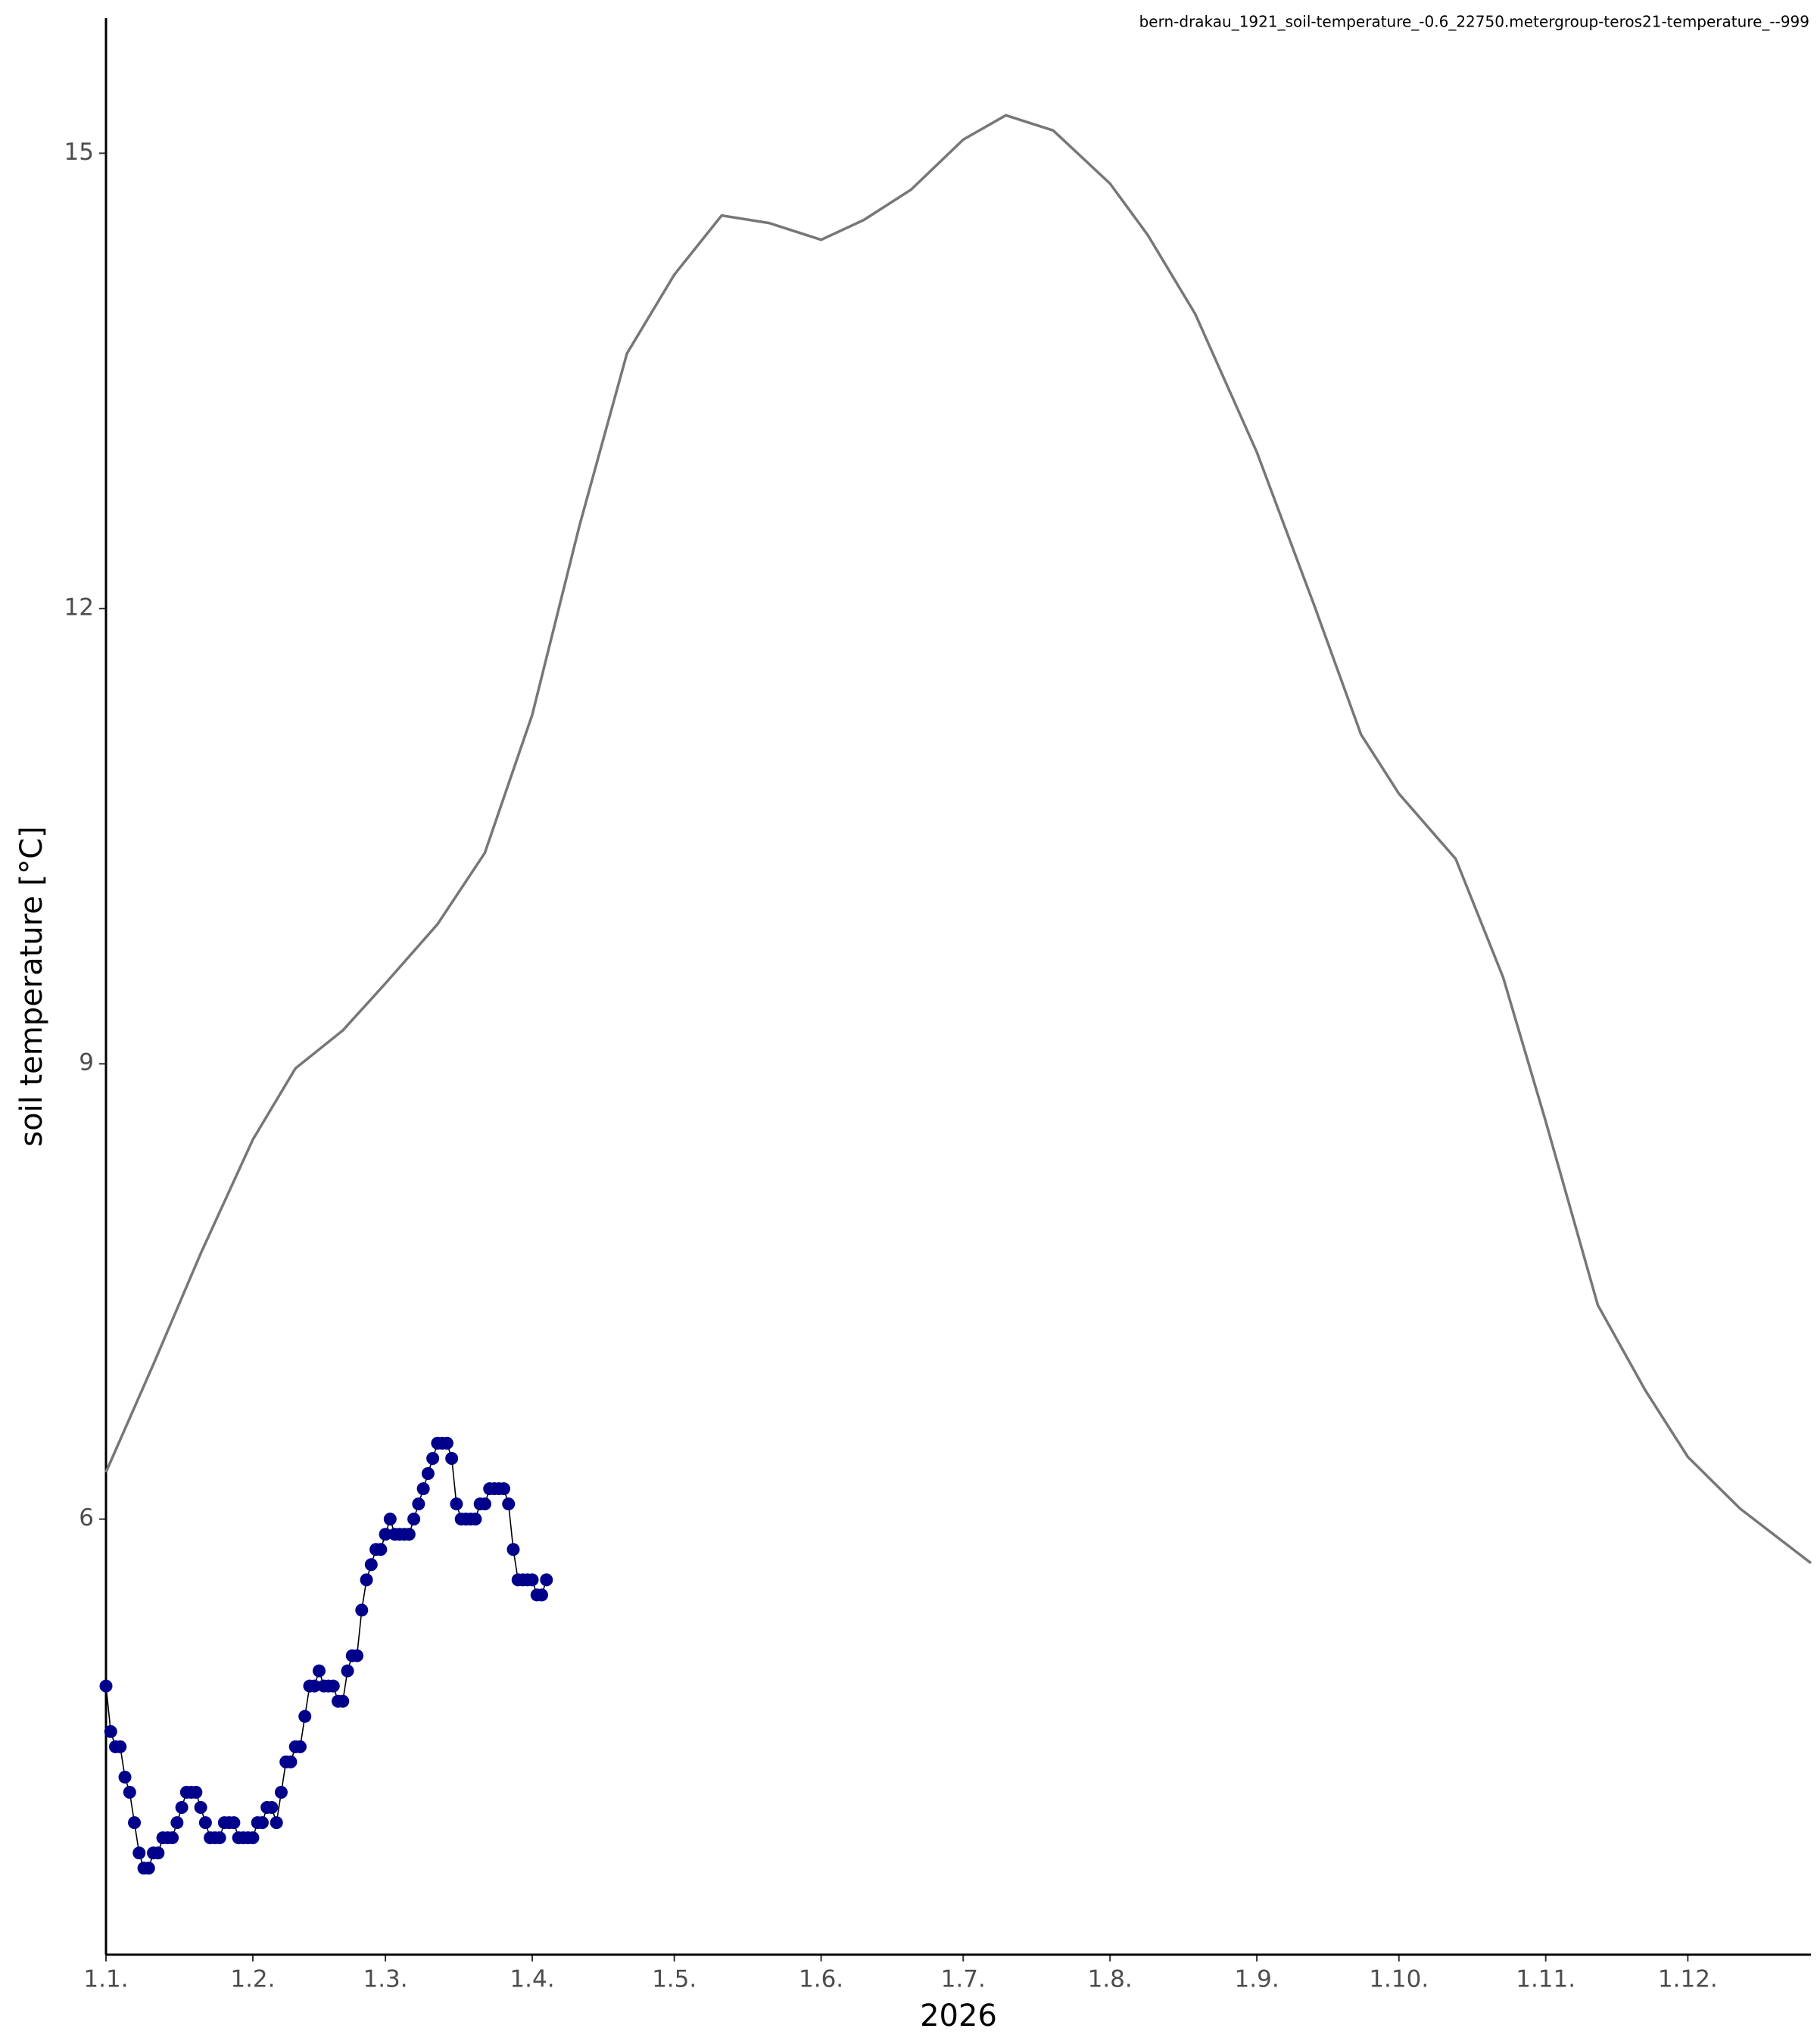 This screenshot has height=2044, width=1817. I want to click on x-tick-label: 1.1., so click(105, 1980).